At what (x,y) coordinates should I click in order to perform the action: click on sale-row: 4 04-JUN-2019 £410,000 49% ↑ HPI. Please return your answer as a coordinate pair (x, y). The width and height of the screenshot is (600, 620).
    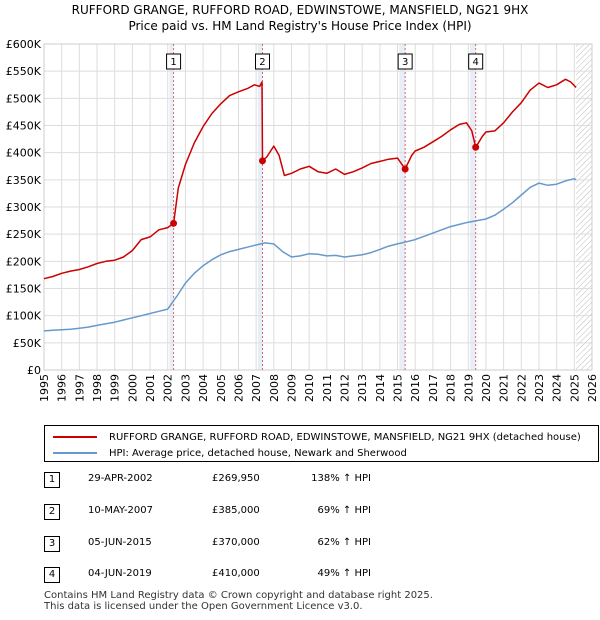
    Looking at the image, I should click on (244, 576).